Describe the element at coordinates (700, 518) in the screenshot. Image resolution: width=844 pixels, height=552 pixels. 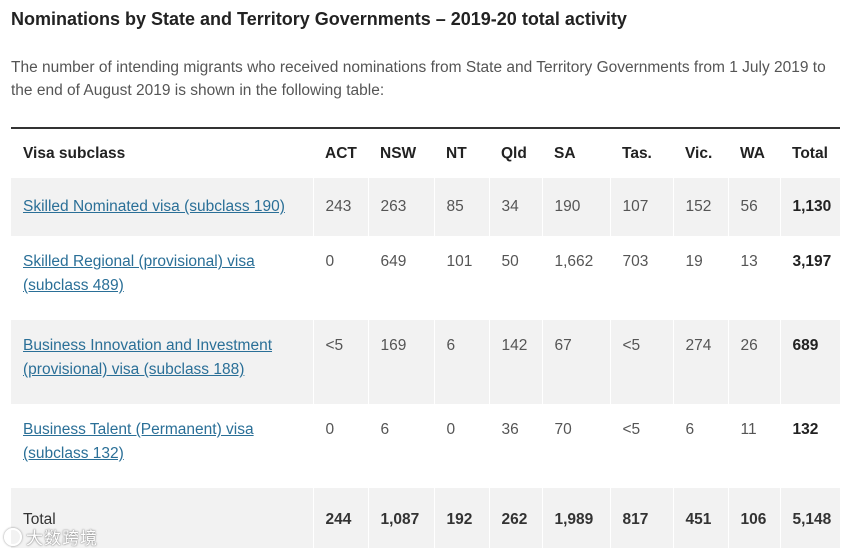
I see `value-cell: 451` at that location.